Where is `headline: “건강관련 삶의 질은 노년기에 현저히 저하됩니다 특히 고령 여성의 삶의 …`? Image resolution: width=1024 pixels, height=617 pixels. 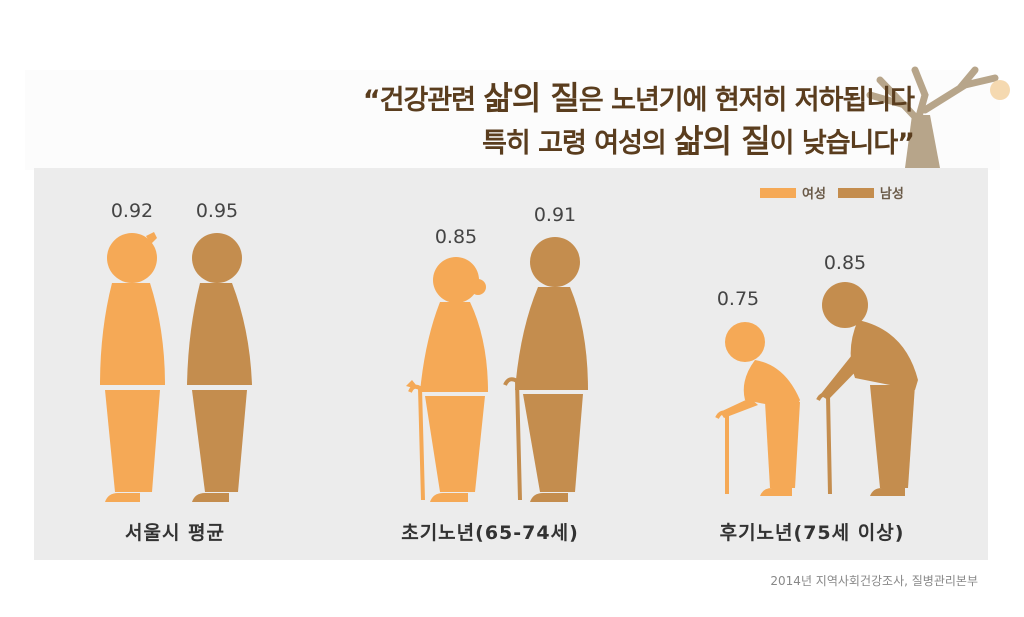
headline: “건강관련 삶의 질은 노년기에 현저히 저하됩니다 특히 고령 여성의 삶의 … is located at coordinates (638, 119).